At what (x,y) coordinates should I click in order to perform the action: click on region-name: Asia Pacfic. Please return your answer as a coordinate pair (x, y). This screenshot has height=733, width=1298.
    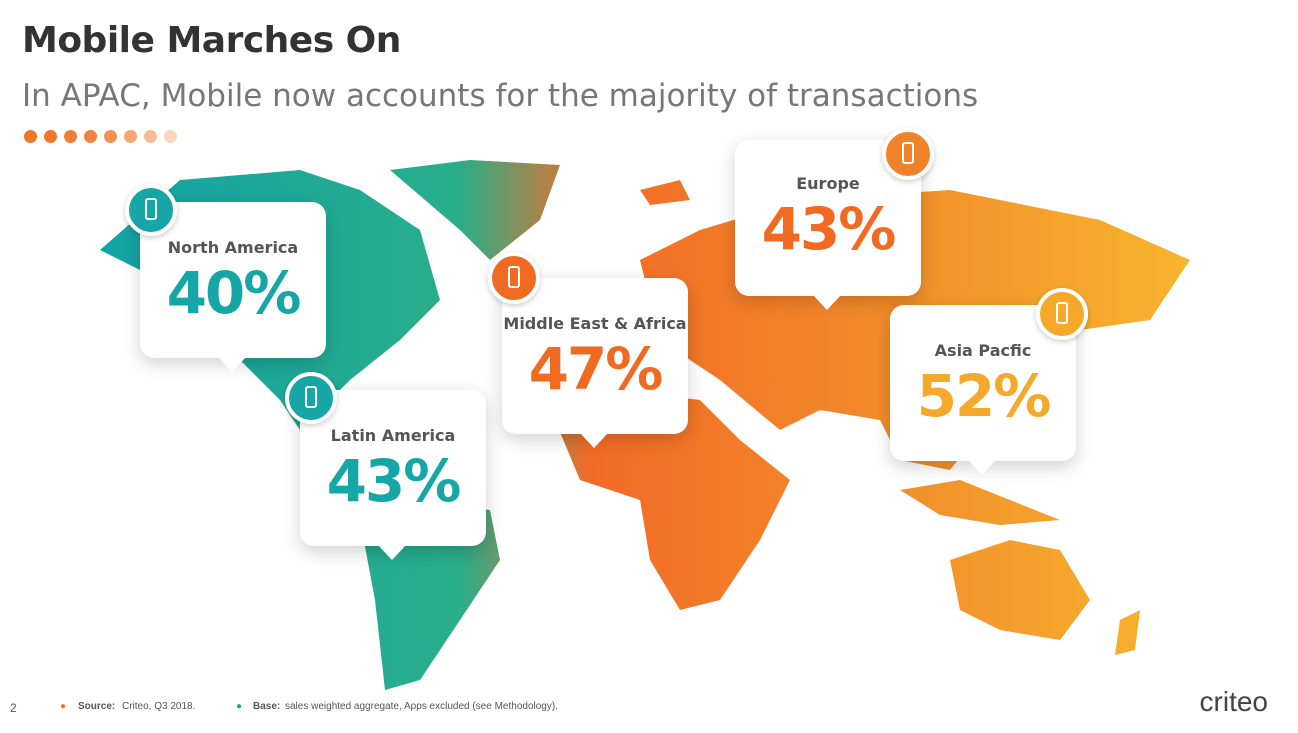
    Looking at the image, I should click on (983, 350).